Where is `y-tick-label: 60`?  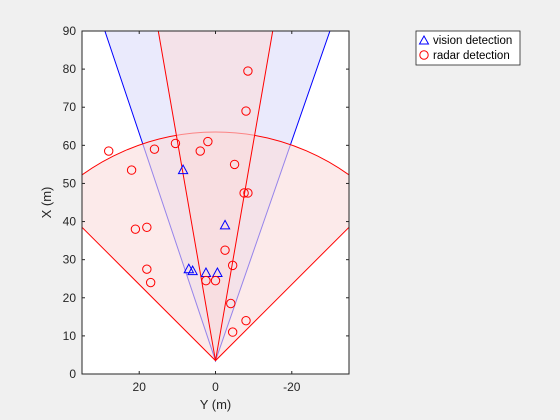
y-tick-label: 60 is located at coordinates (70, 145).